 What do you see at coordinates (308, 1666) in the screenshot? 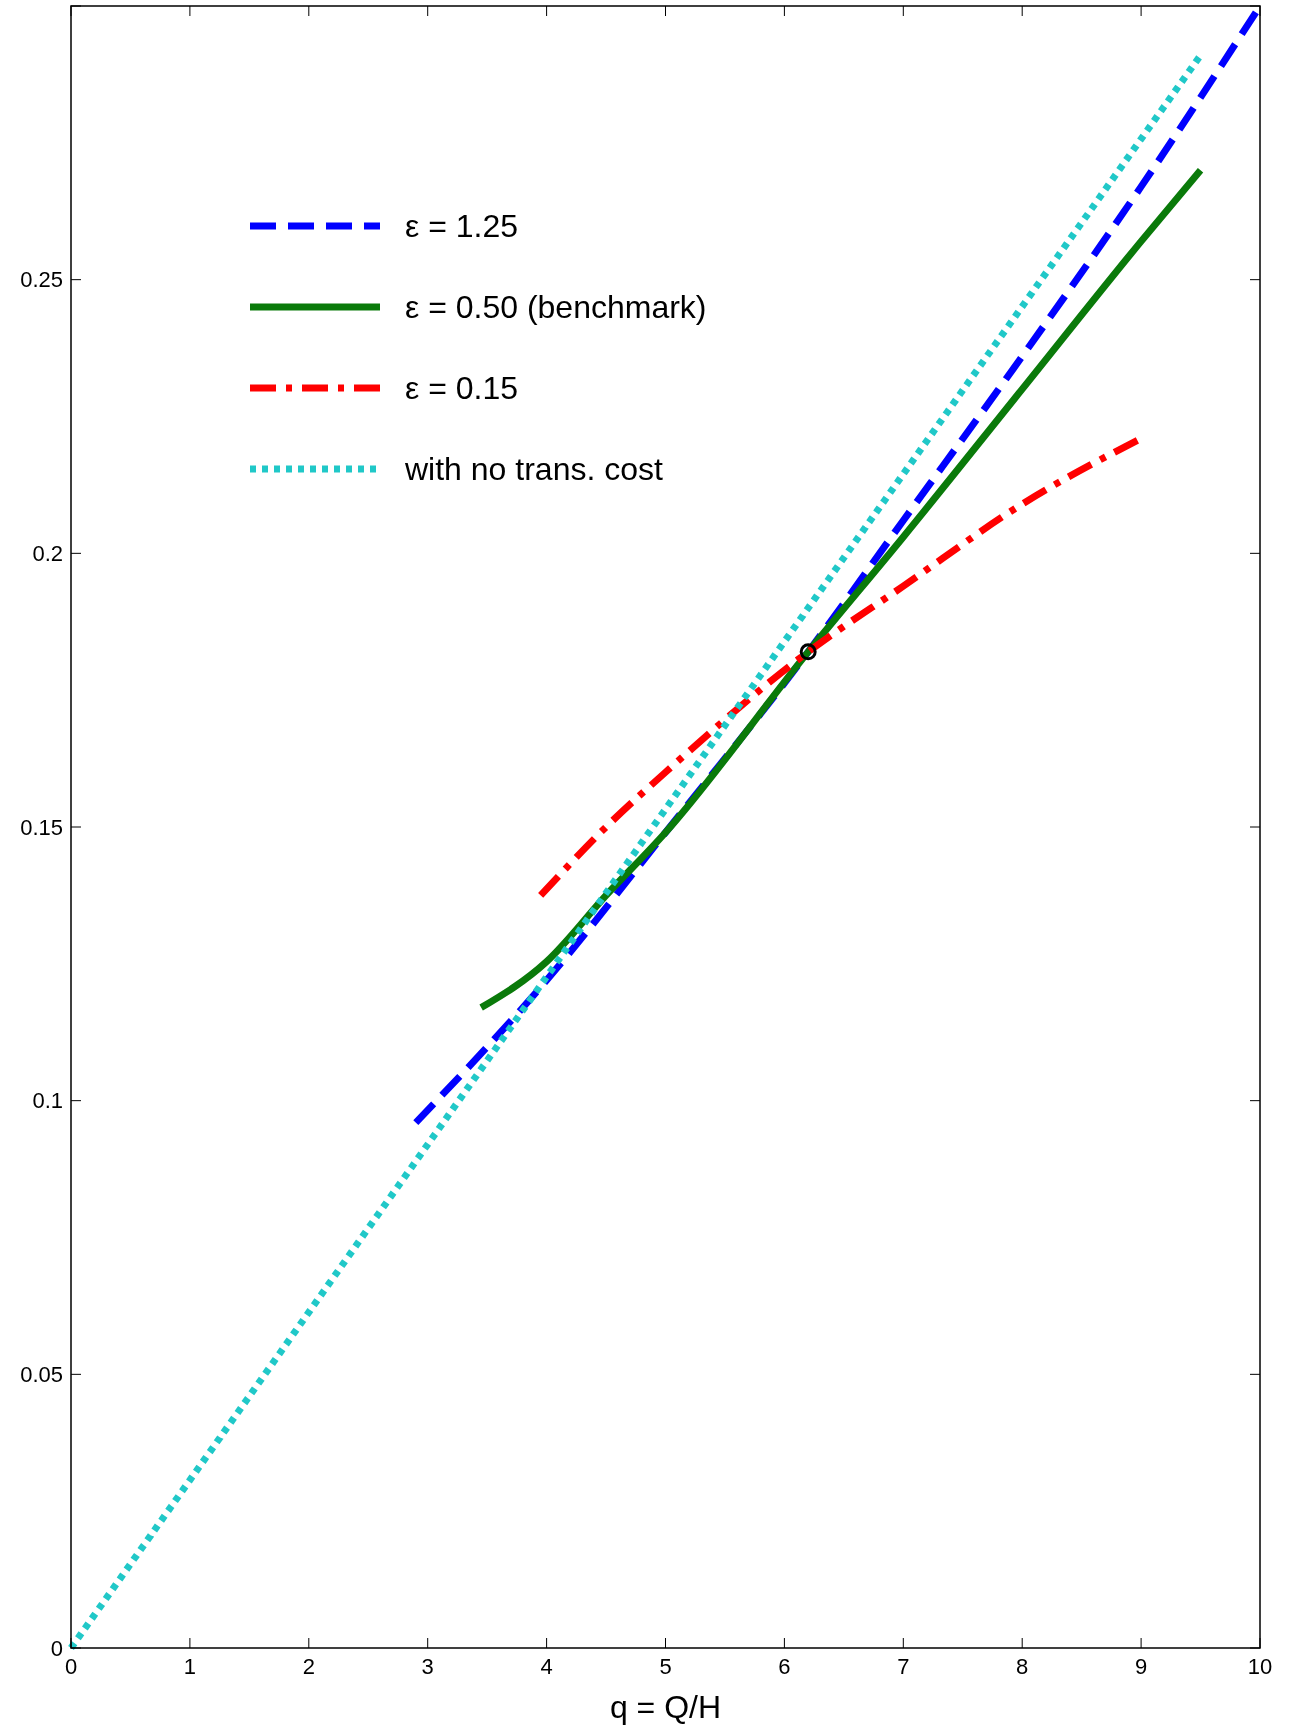
I see `x-tick-label: 2` at bounding box center [308, 1666].